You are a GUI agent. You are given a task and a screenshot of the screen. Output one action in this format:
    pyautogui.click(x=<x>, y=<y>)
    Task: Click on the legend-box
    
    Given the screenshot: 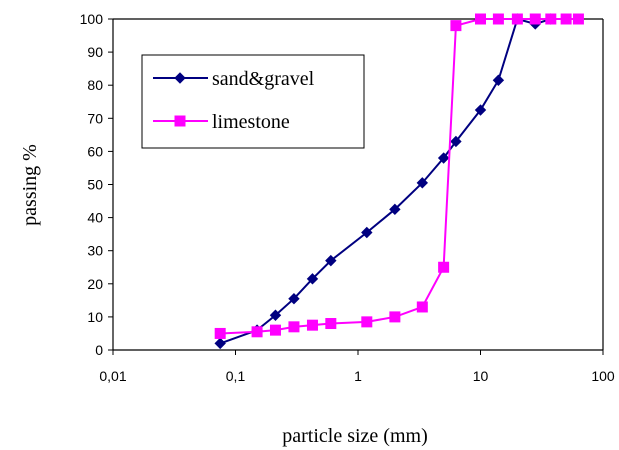 What is the action you would take?
    pyautogui.click(x=253, y=101)
    